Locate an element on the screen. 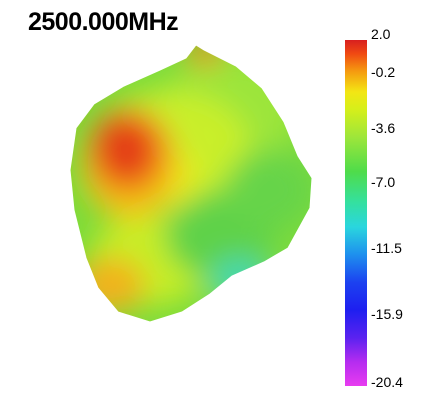 The image size is (438, 400). colorbar-label-max: 2.0 is located at coordinates (381, 34).